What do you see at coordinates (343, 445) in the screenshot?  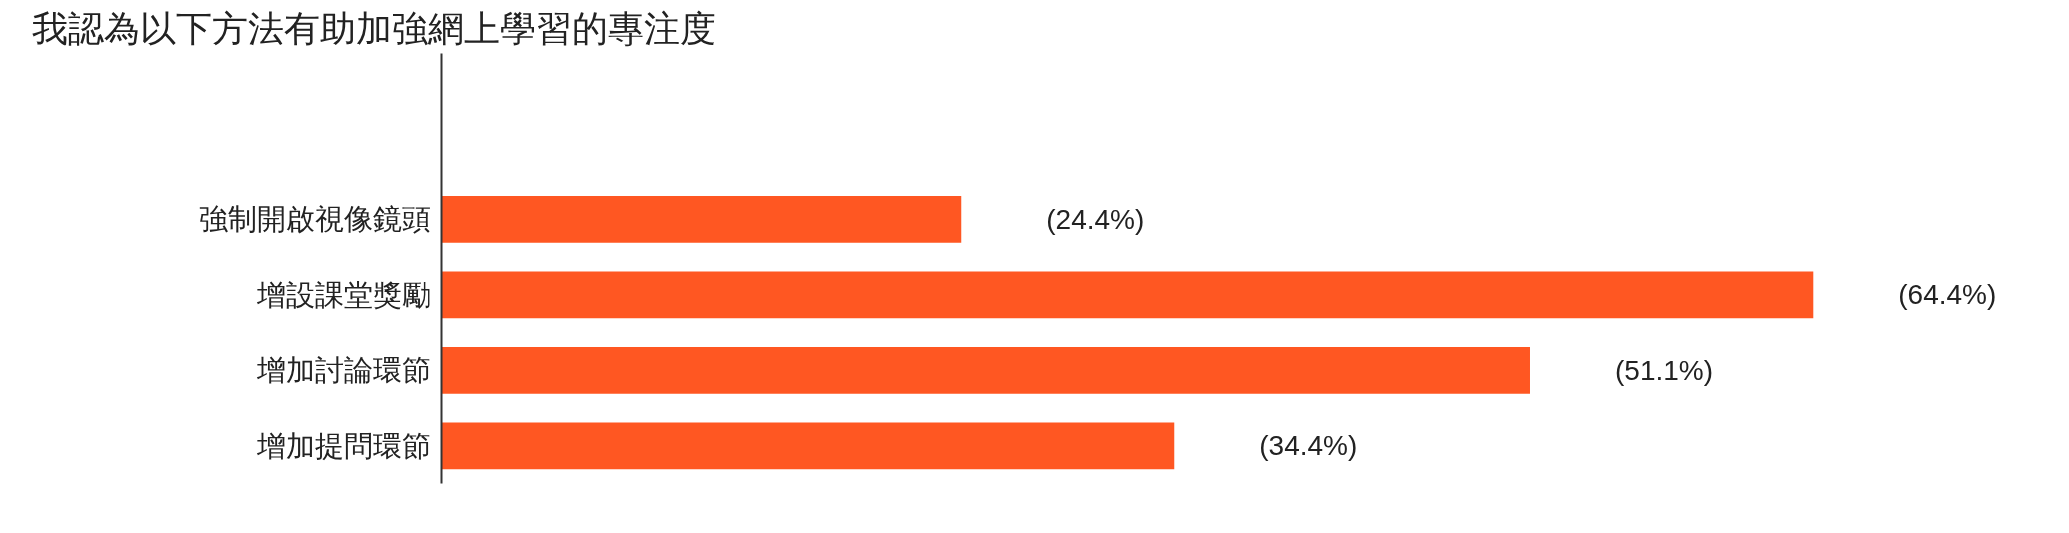 I see `y-tick-label: 增加提問環節` at bounding box center [343, 445].